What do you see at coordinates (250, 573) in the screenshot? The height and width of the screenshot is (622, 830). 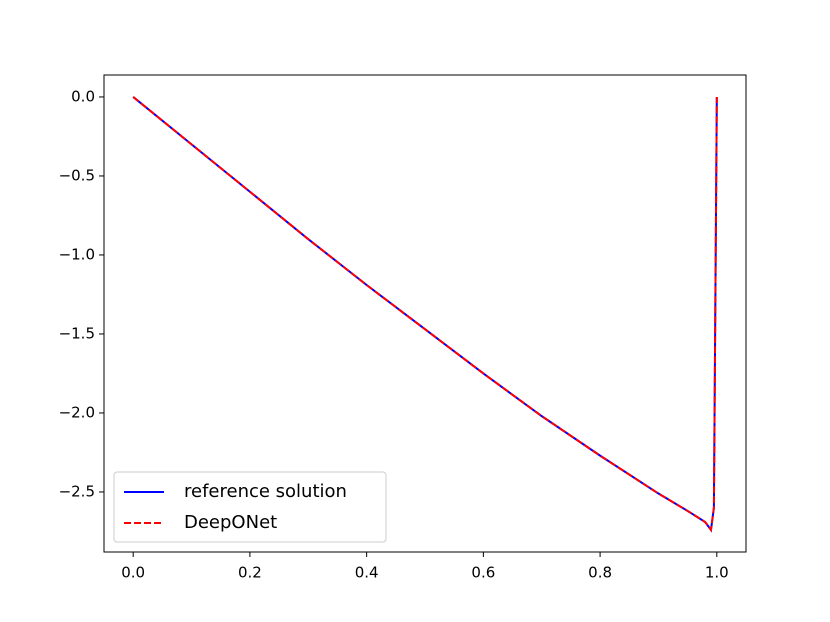 I see `x-tick-label: 0.2` at bounding box center [250, 573].